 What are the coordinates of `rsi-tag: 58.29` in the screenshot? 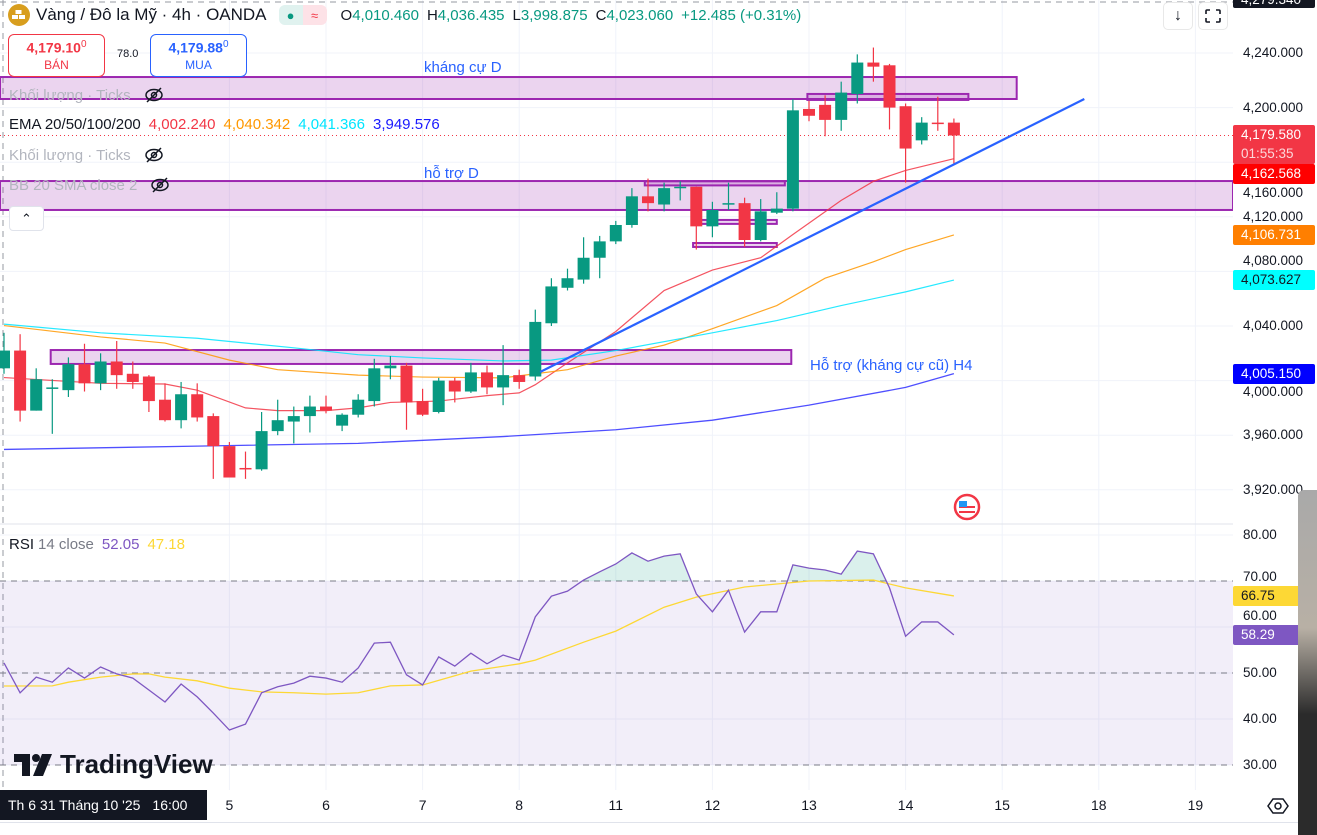 It's located at (1274, 634).